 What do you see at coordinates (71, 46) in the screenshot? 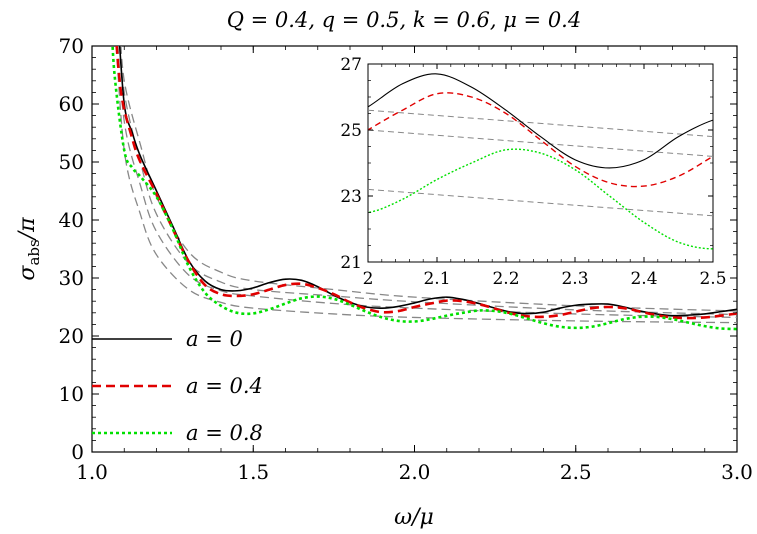
I see `y-tick-label: 70` at bounding box center [71, 46].